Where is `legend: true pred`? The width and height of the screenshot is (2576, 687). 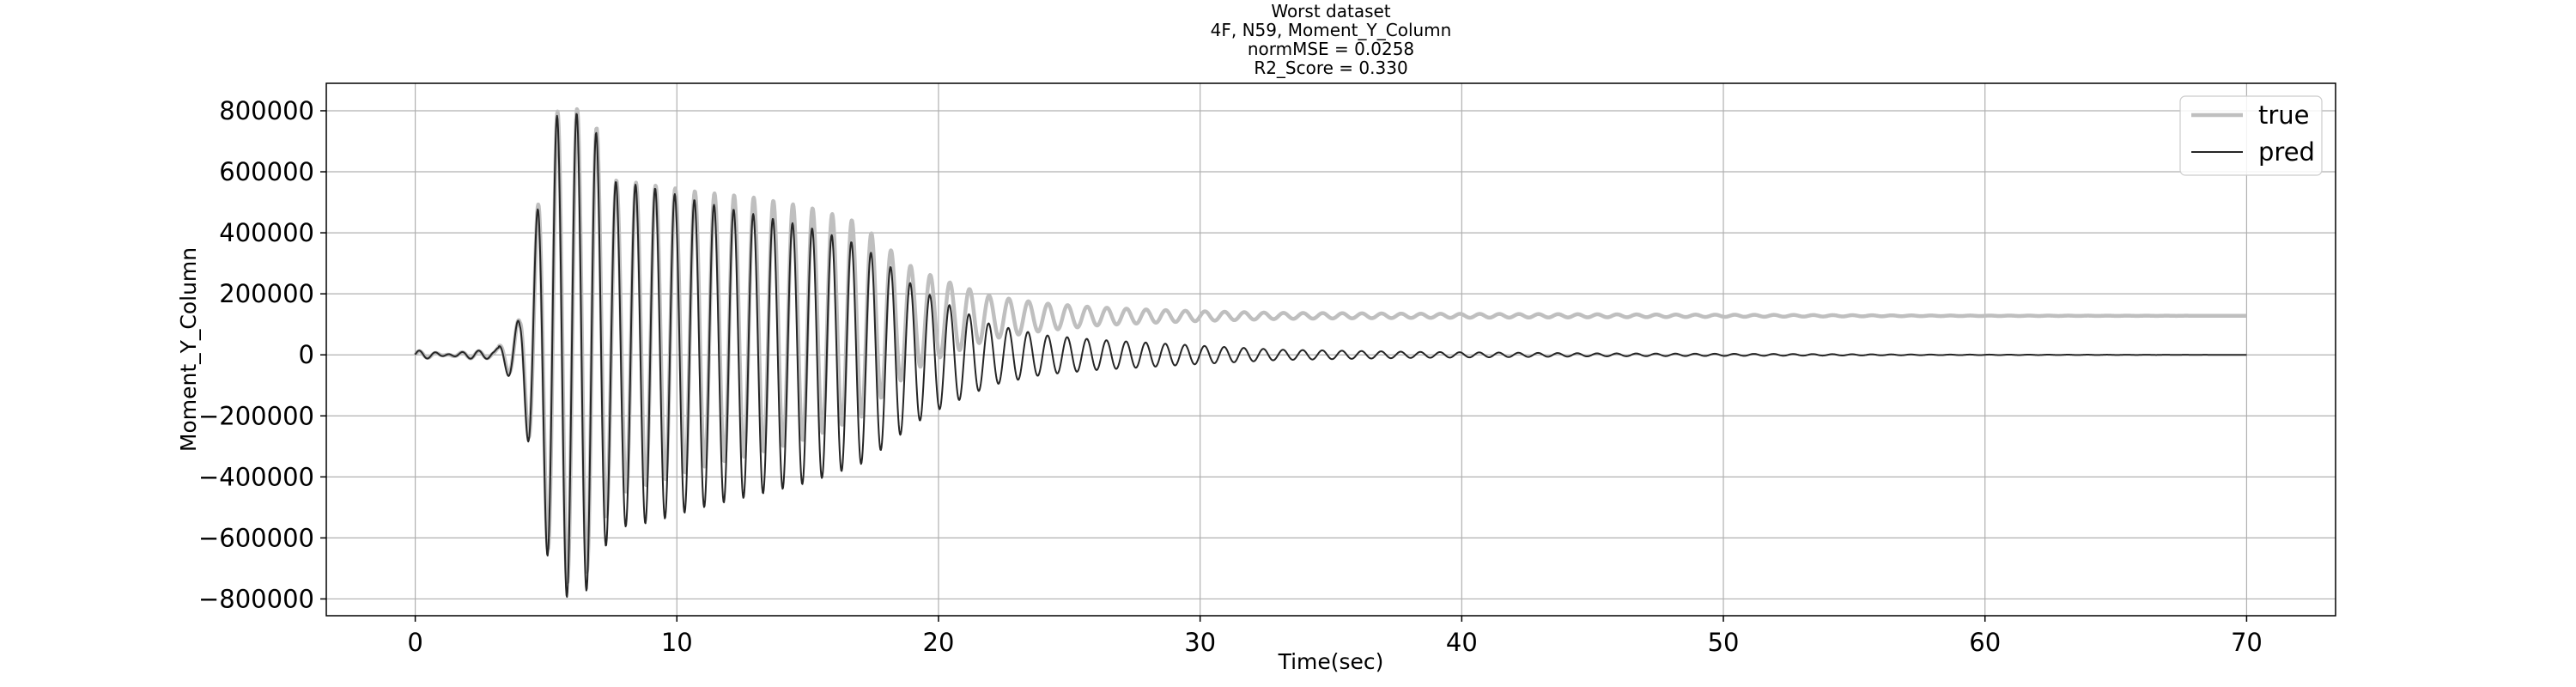 legend: true pred is located at coordinates (2251, 135).